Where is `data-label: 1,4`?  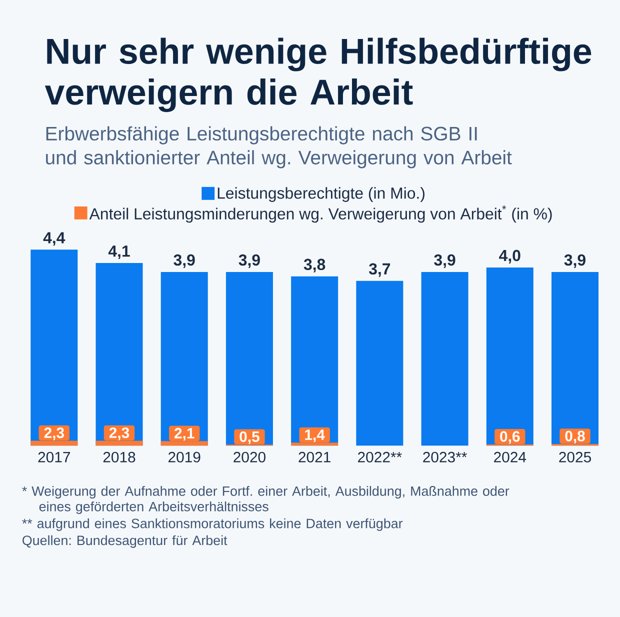
data-label: 1,4 is located at coordinates (315, 435).